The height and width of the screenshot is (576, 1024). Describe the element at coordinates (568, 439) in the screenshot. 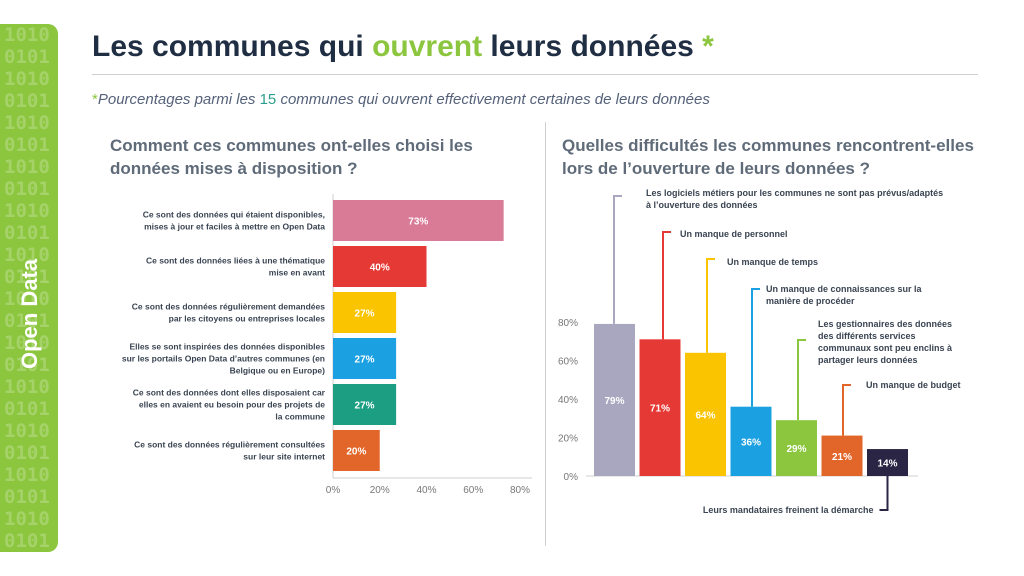

I see `right-tick-label: 20%` at that location.